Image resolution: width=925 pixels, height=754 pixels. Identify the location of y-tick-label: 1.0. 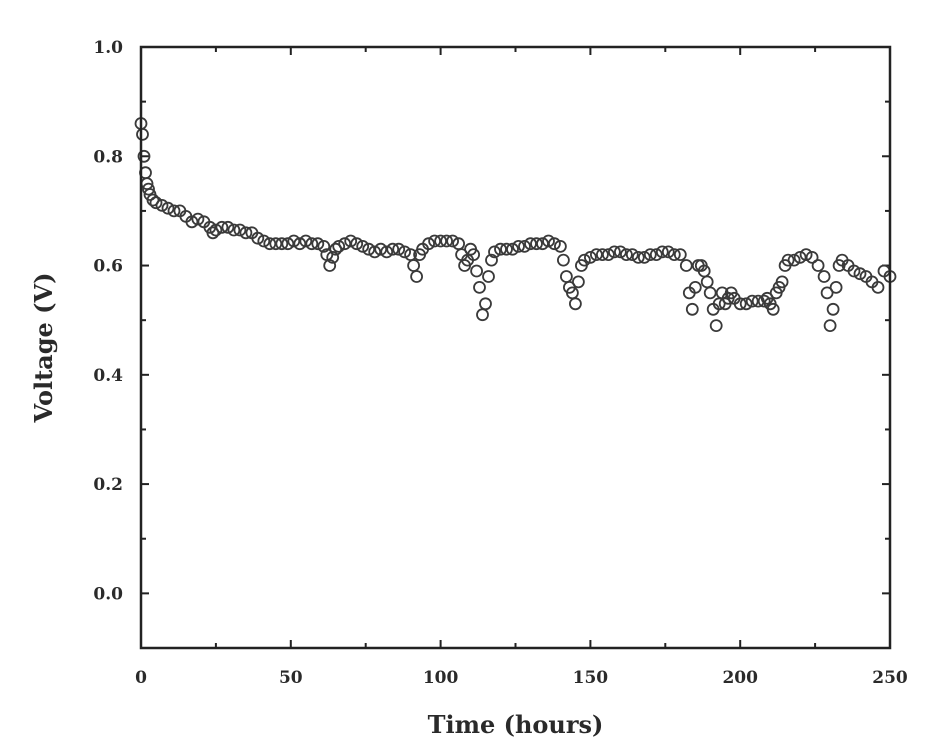
(108, 48).